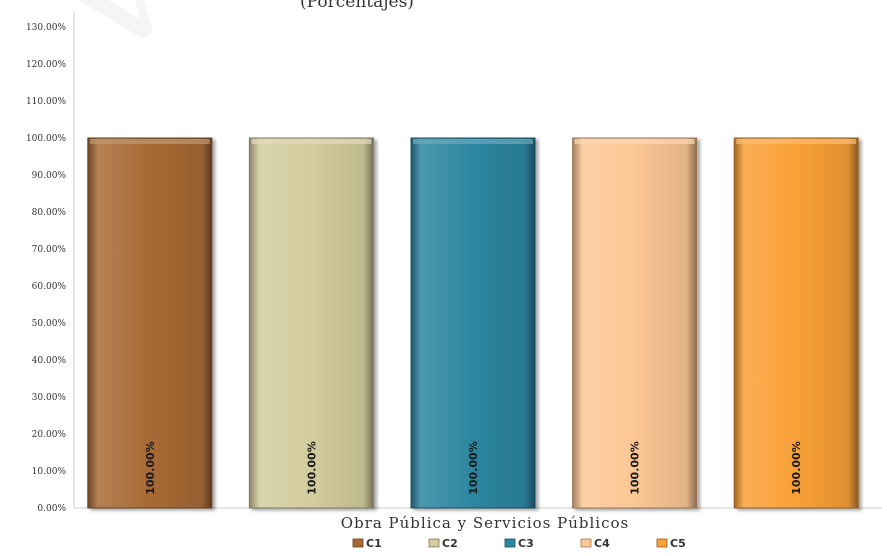 The height and width of the screenshot is (556, 887). What do you see at coordinates (311, 141) in the screenshot?
I see `bar-bevel-c2` at bounding box center [311, 141].